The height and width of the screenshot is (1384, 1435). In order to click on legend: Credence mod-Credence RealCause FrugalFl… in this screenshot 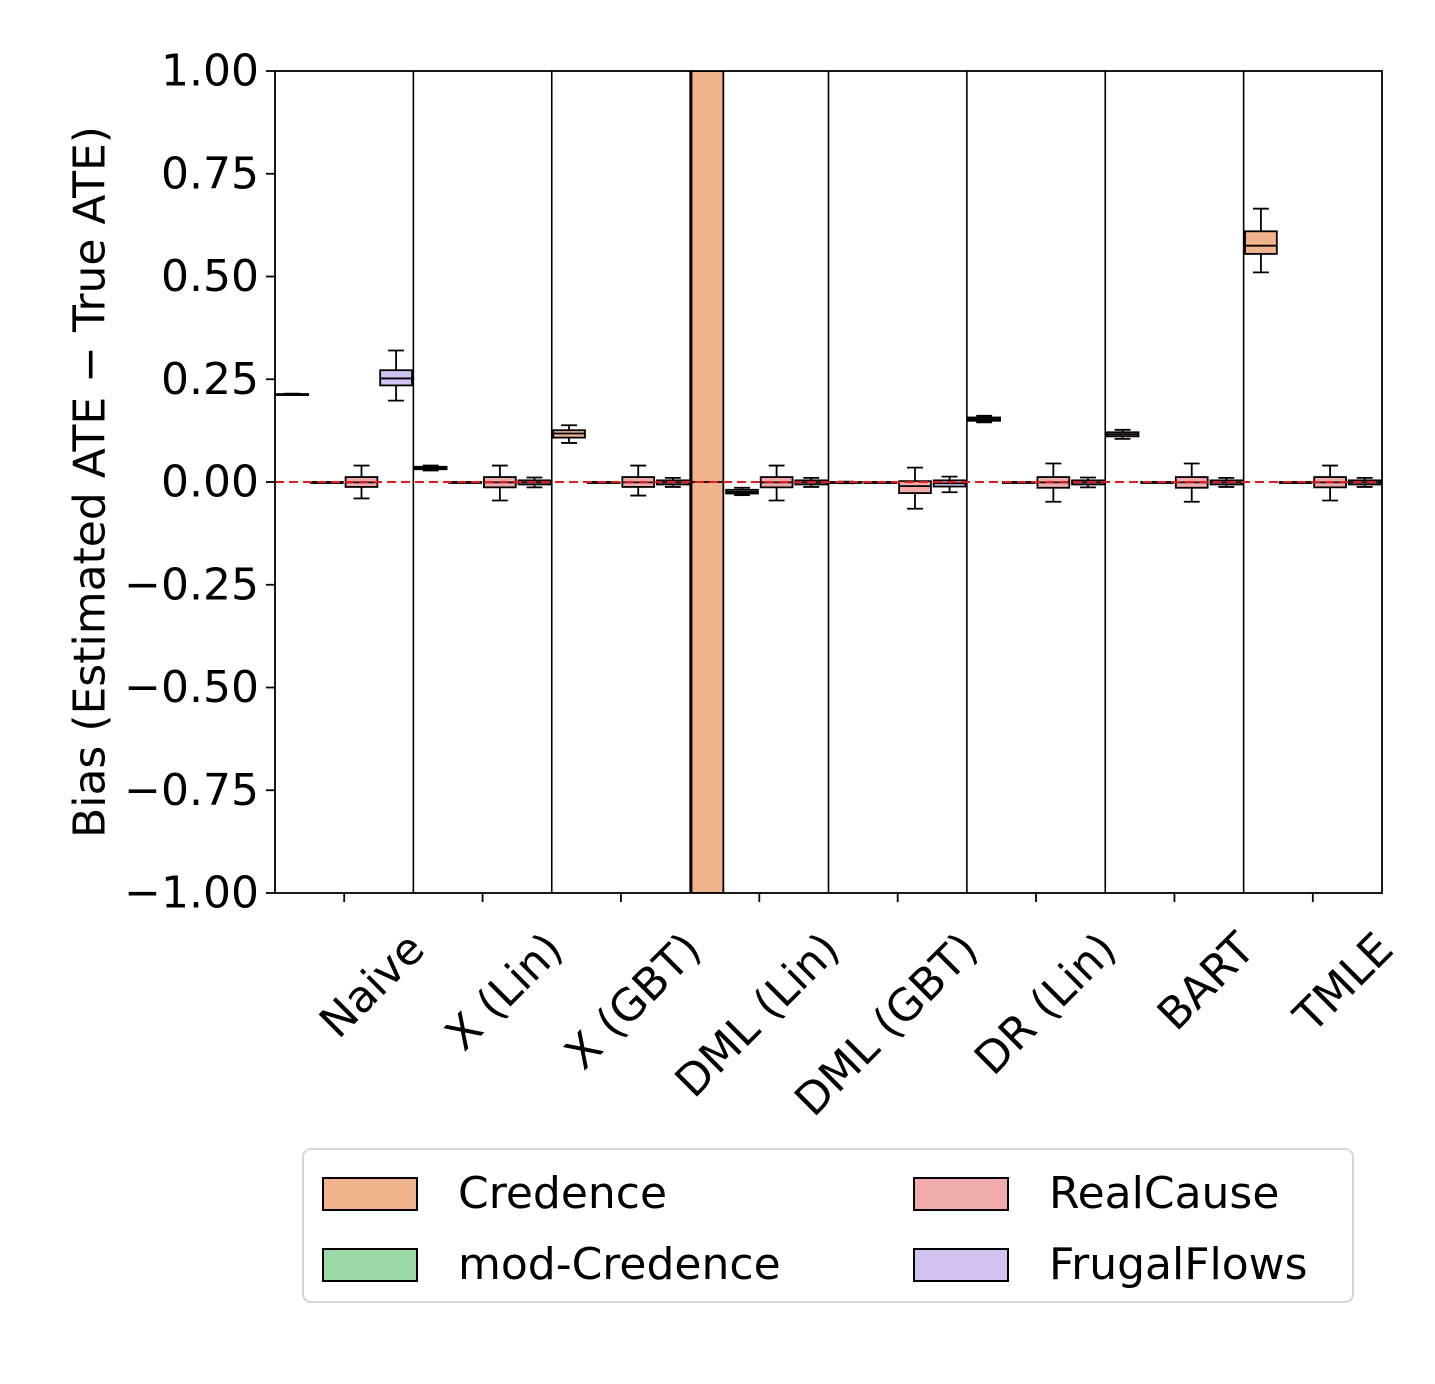, I will do `click(828, 1225)`.